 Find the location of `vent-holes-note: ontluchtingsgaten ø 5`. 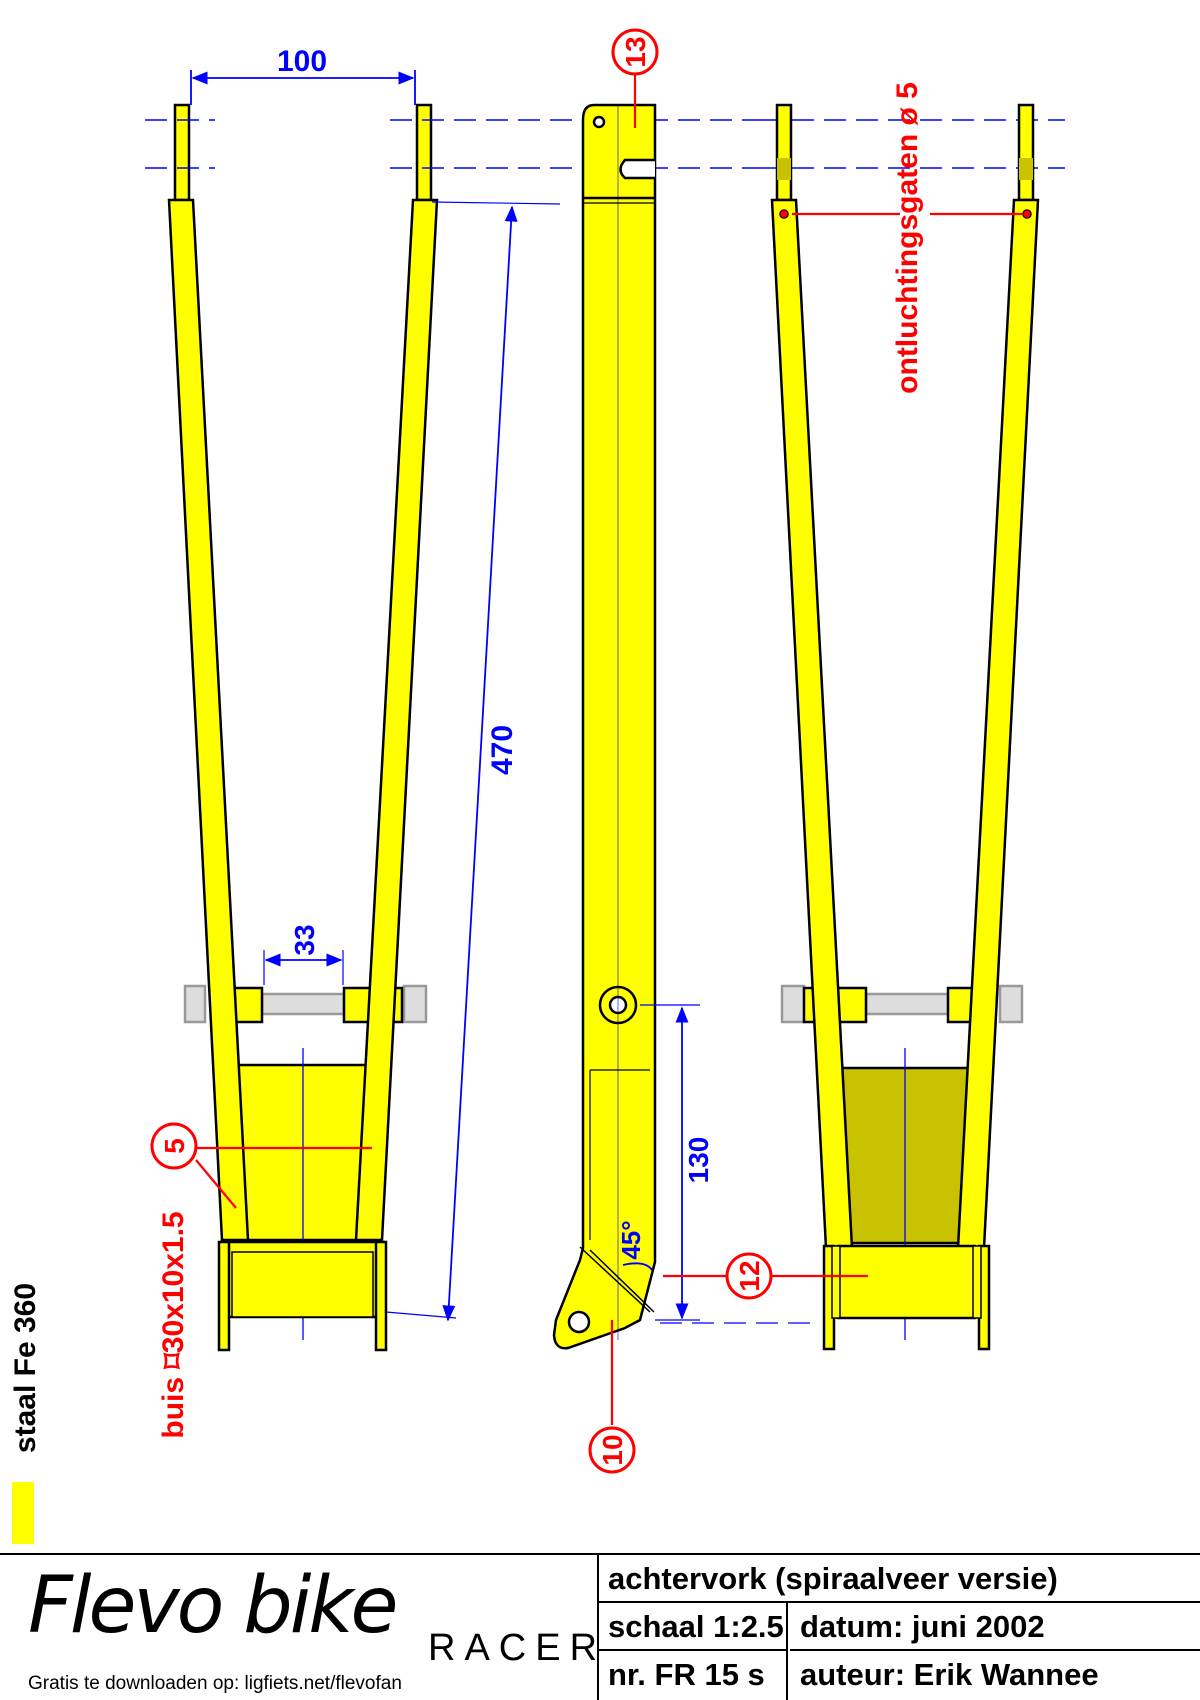

vent-holes-note: ontluchtingsgaten ø 5 is located at coordinates (907, 238).